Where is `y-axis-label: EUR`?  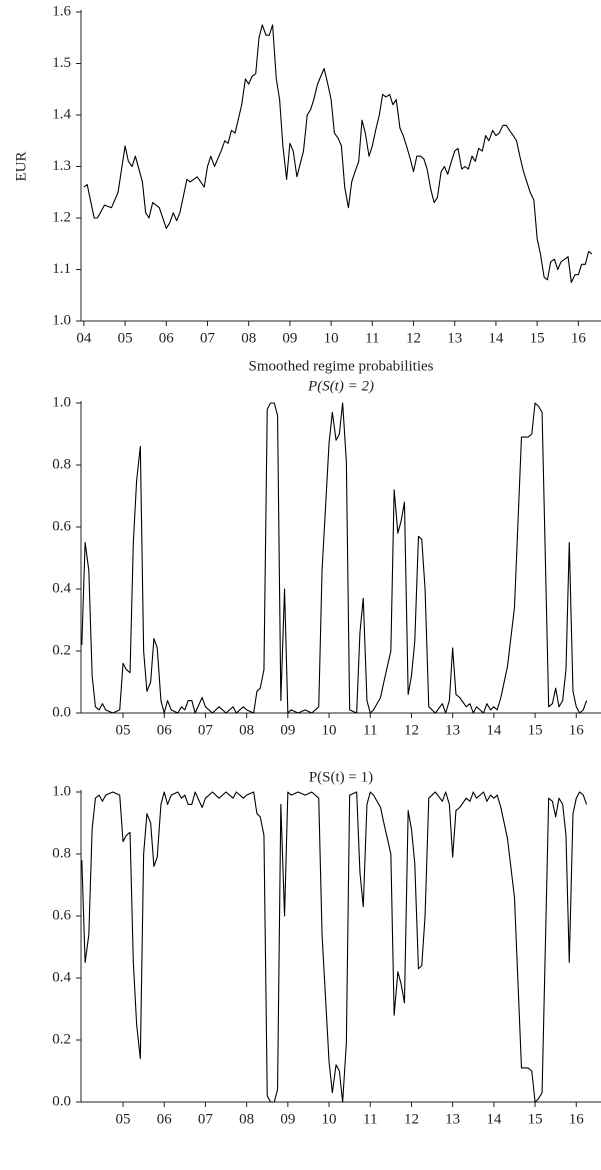 y-axis-label: EUR is located at coordinates (21, 167).